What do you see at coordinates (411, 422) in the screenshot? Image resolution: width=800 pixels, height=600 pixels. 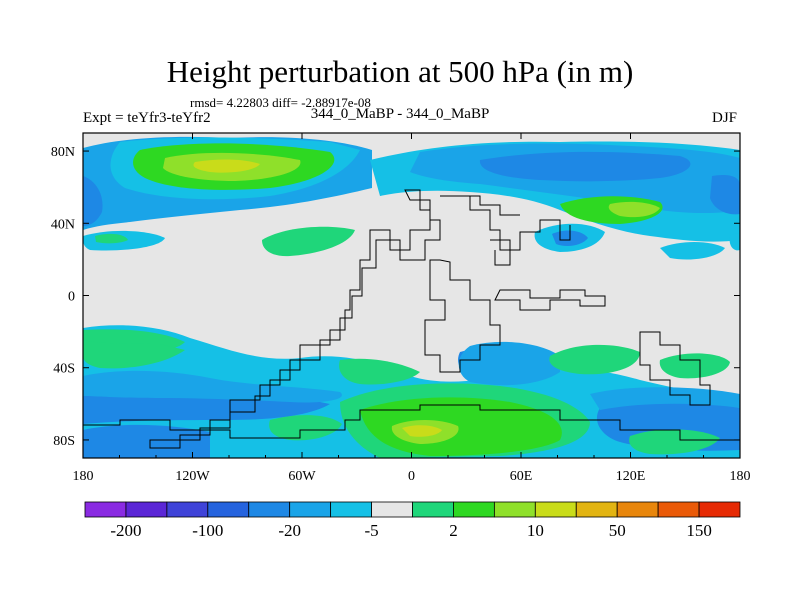 I see `coastline-antarctica` at bounding box center [411, 422].